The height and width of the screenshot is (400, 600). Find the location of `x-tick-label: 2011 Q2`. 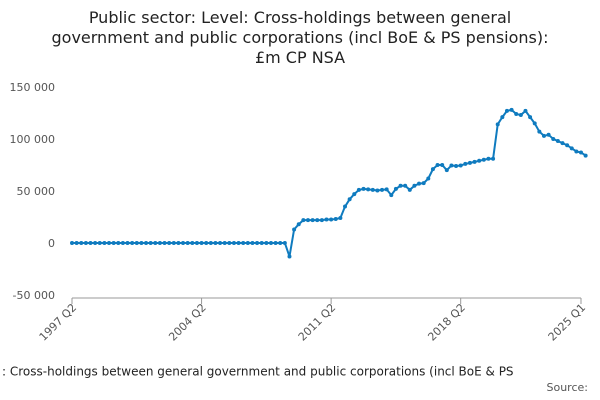

x-tick-label: 2011 Q2 is located at coordinates (317, 322).